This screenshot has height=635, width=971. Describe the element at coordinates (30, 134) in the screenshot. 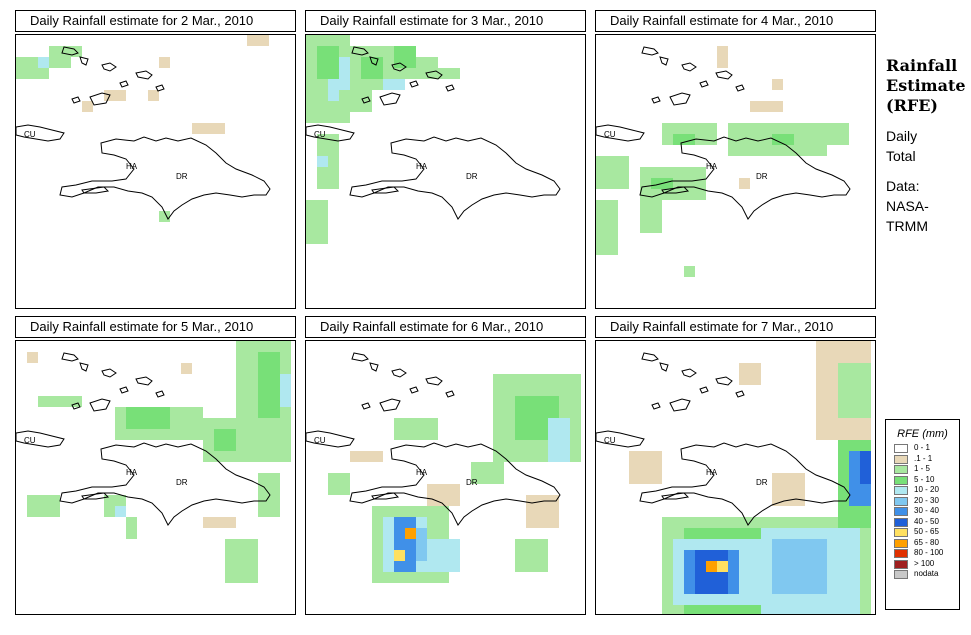

I see `country-label-cuba: CU` at that location.